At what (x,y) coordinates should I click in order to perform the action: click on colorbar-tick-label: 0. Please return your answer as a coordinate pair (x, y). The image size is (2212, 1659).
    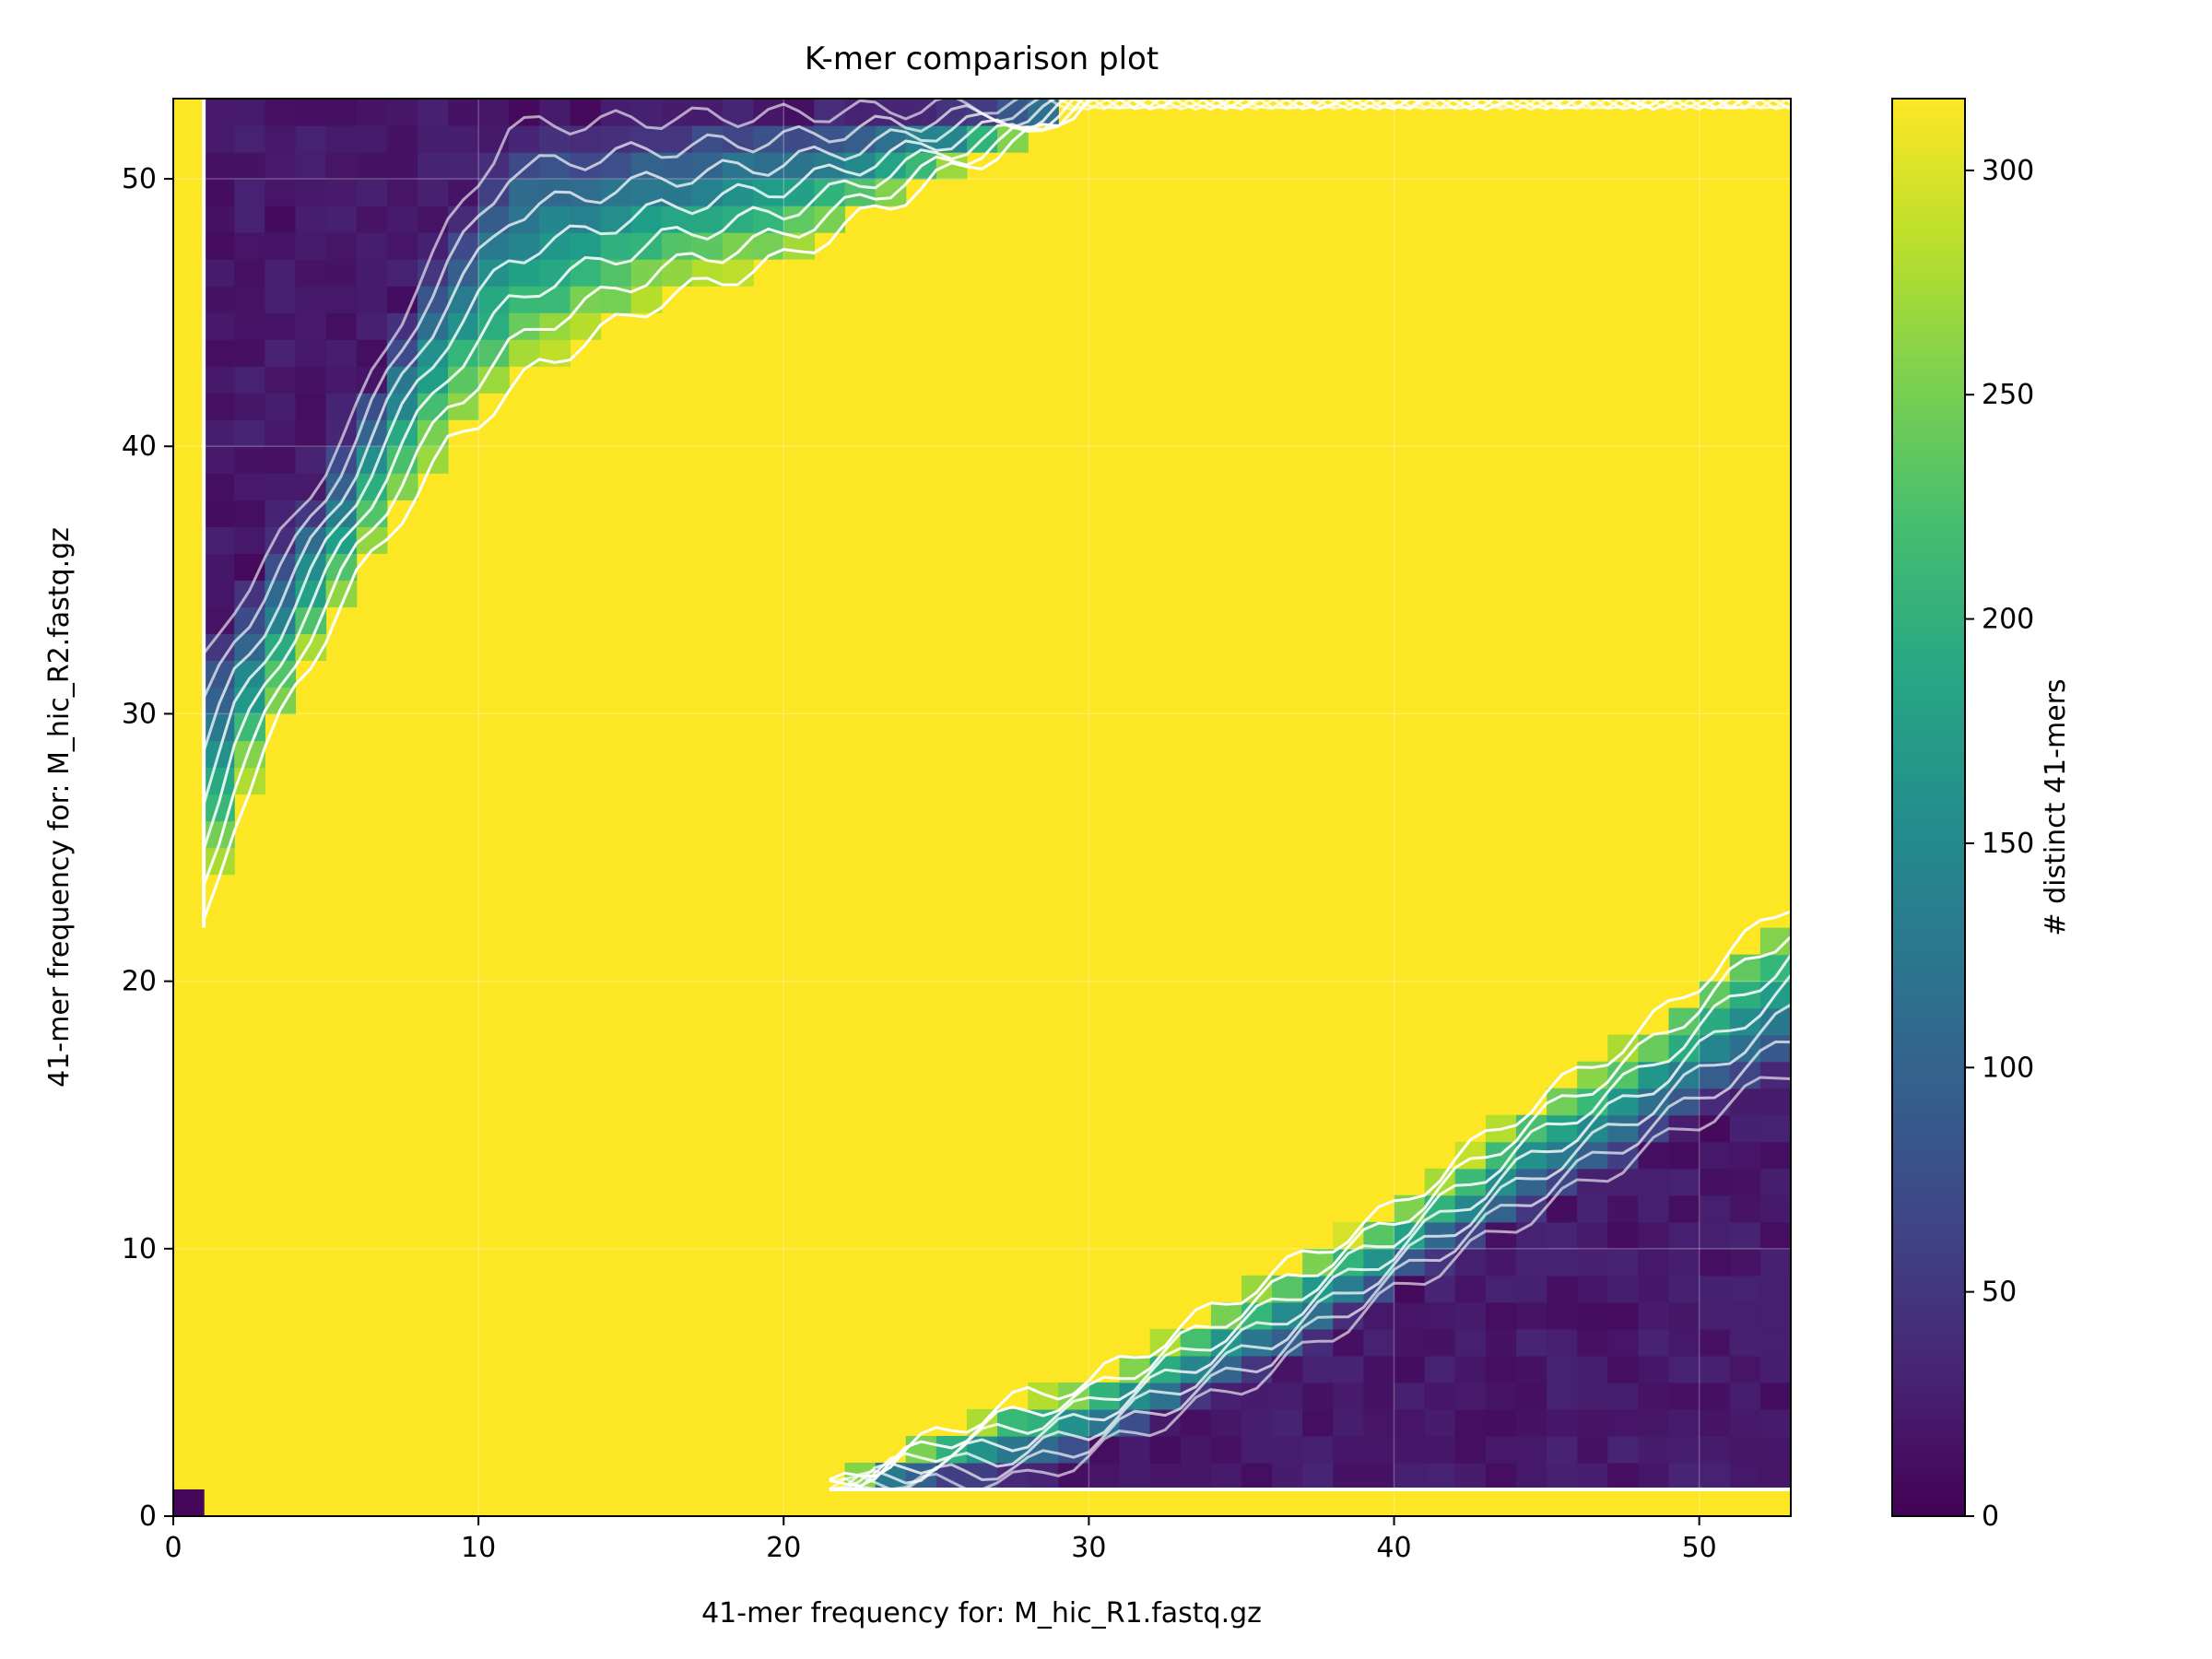
    Looking at the image, I should click on (1990, 1516).